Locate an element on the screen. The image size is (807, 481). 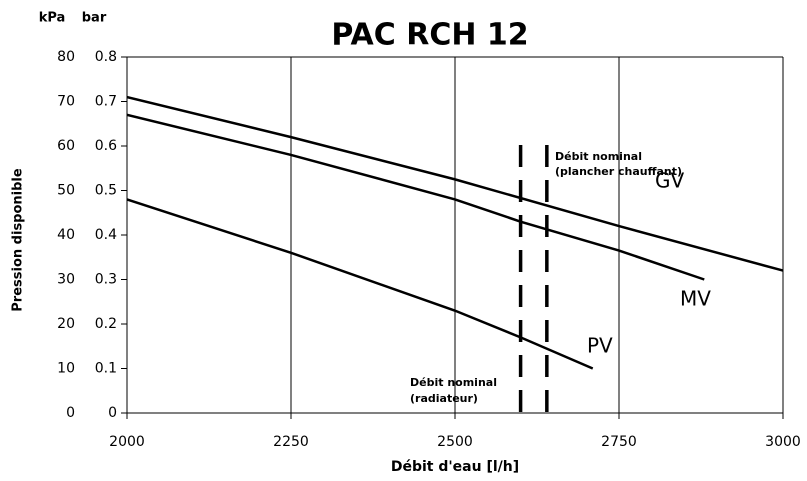
y2-unit: bar is located at coordinates (94, 18).